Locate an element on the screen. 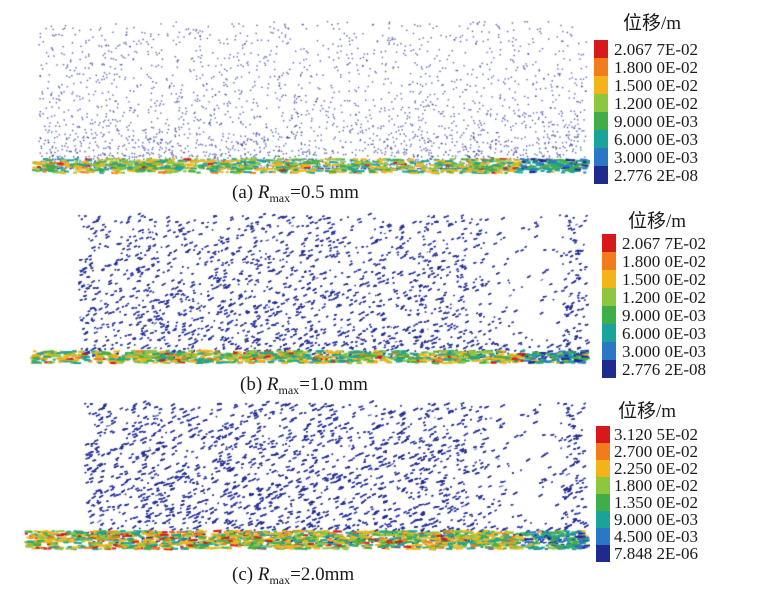  legend-value: 3.120 5E-02 is located at coordinates (656, 434).